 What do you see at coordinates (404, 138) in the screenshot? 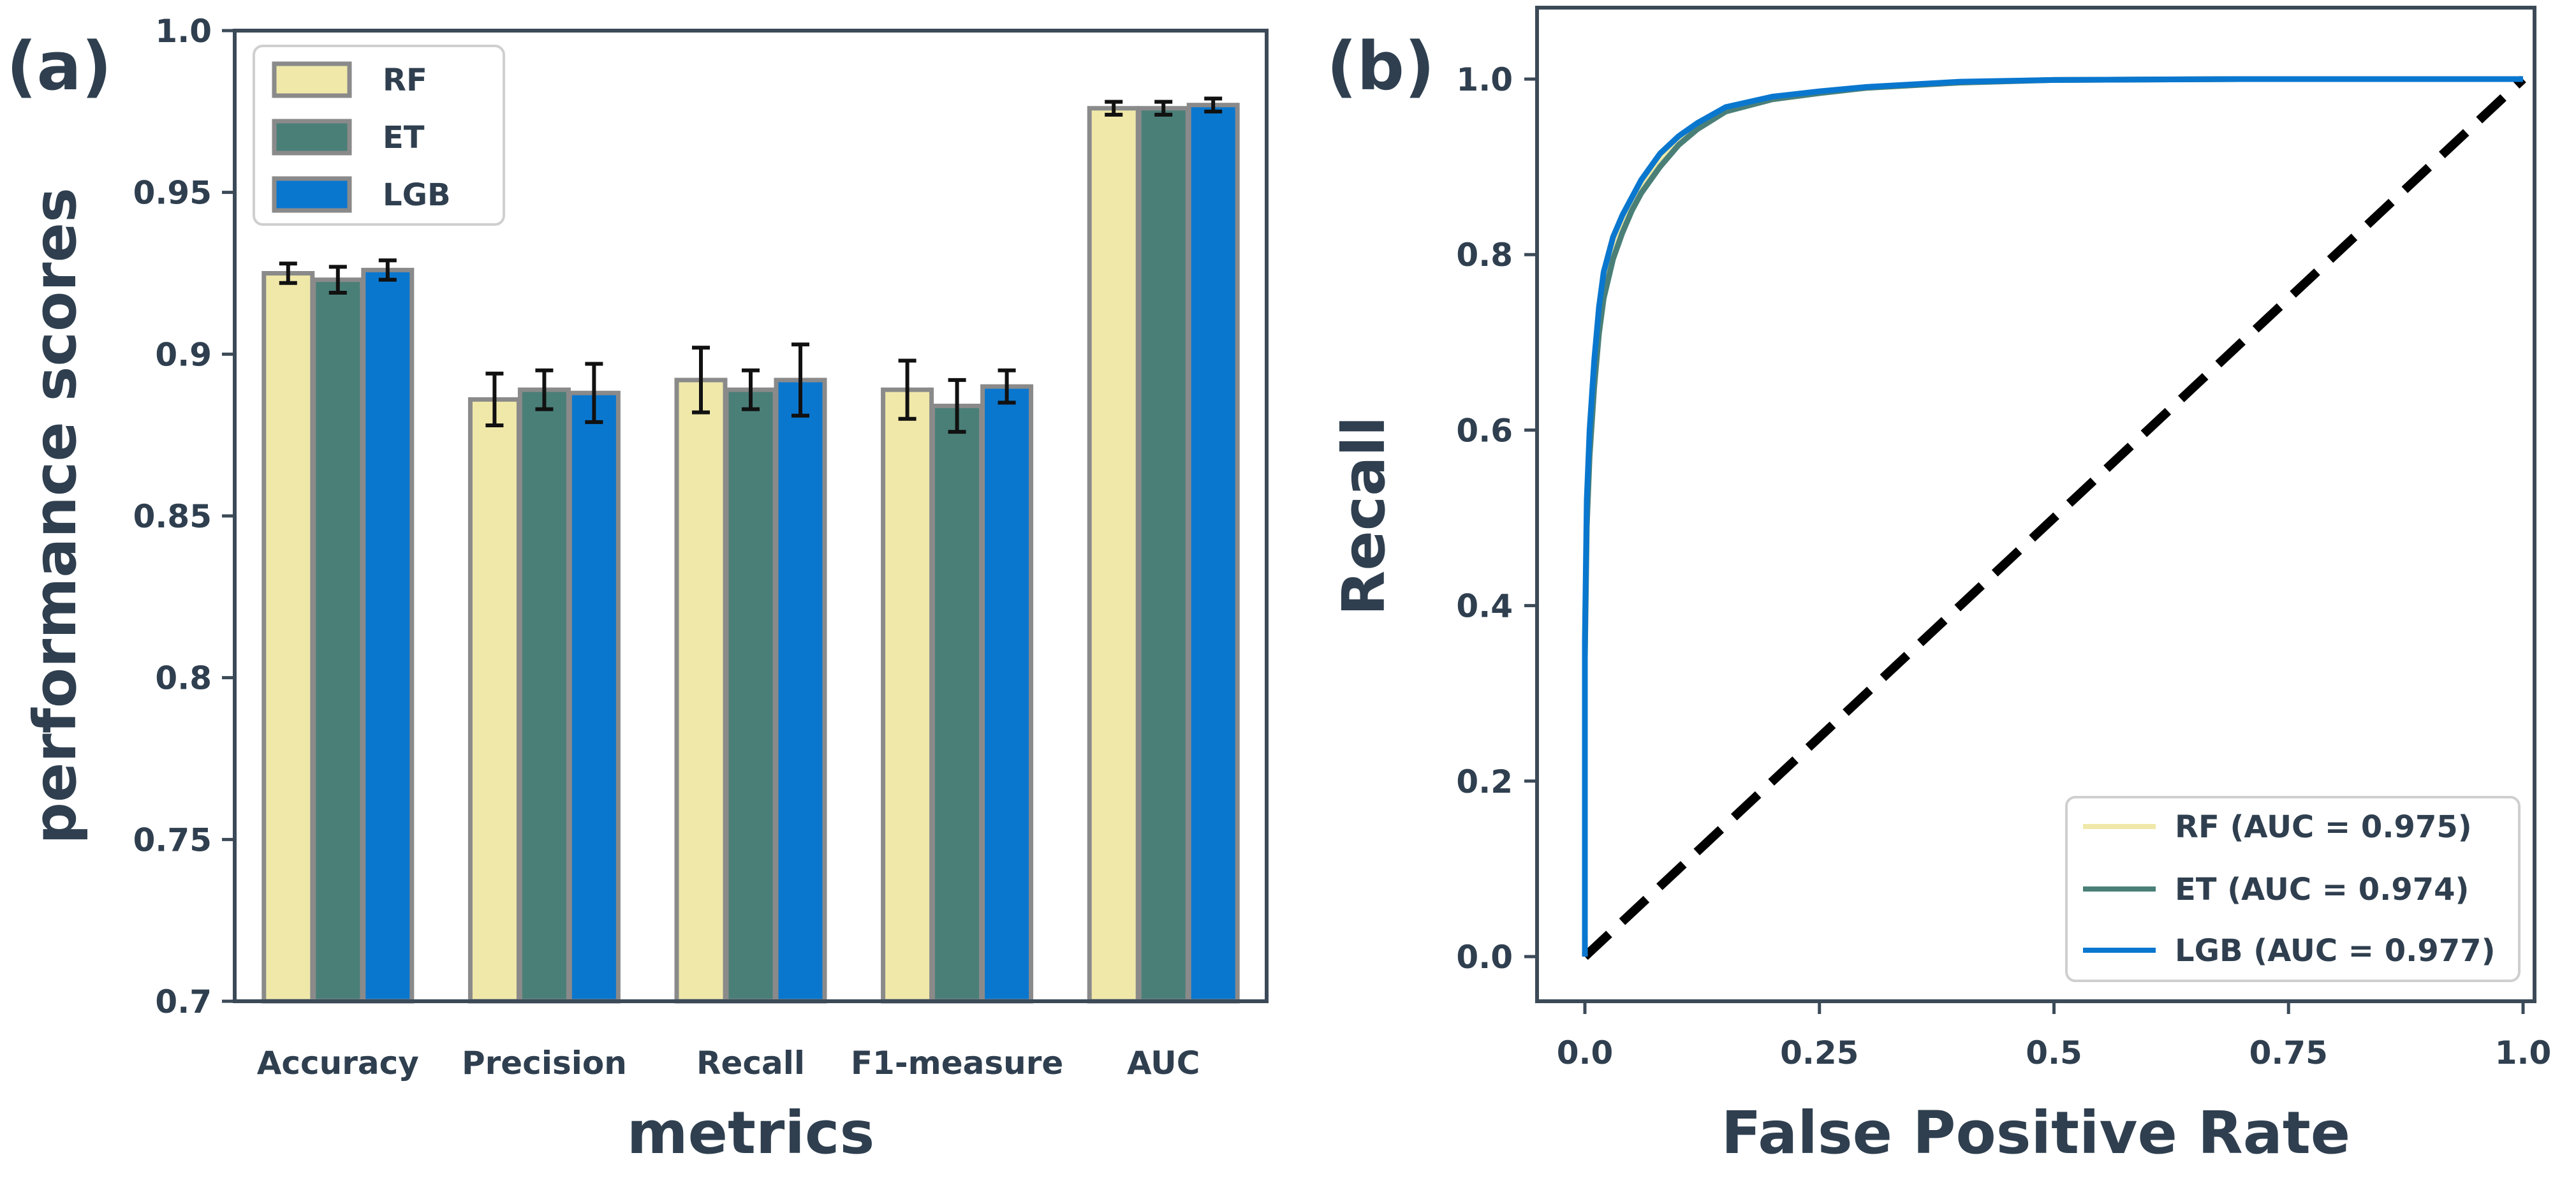
I see `legend-label-et: ET` at bounding box center [404, 138].